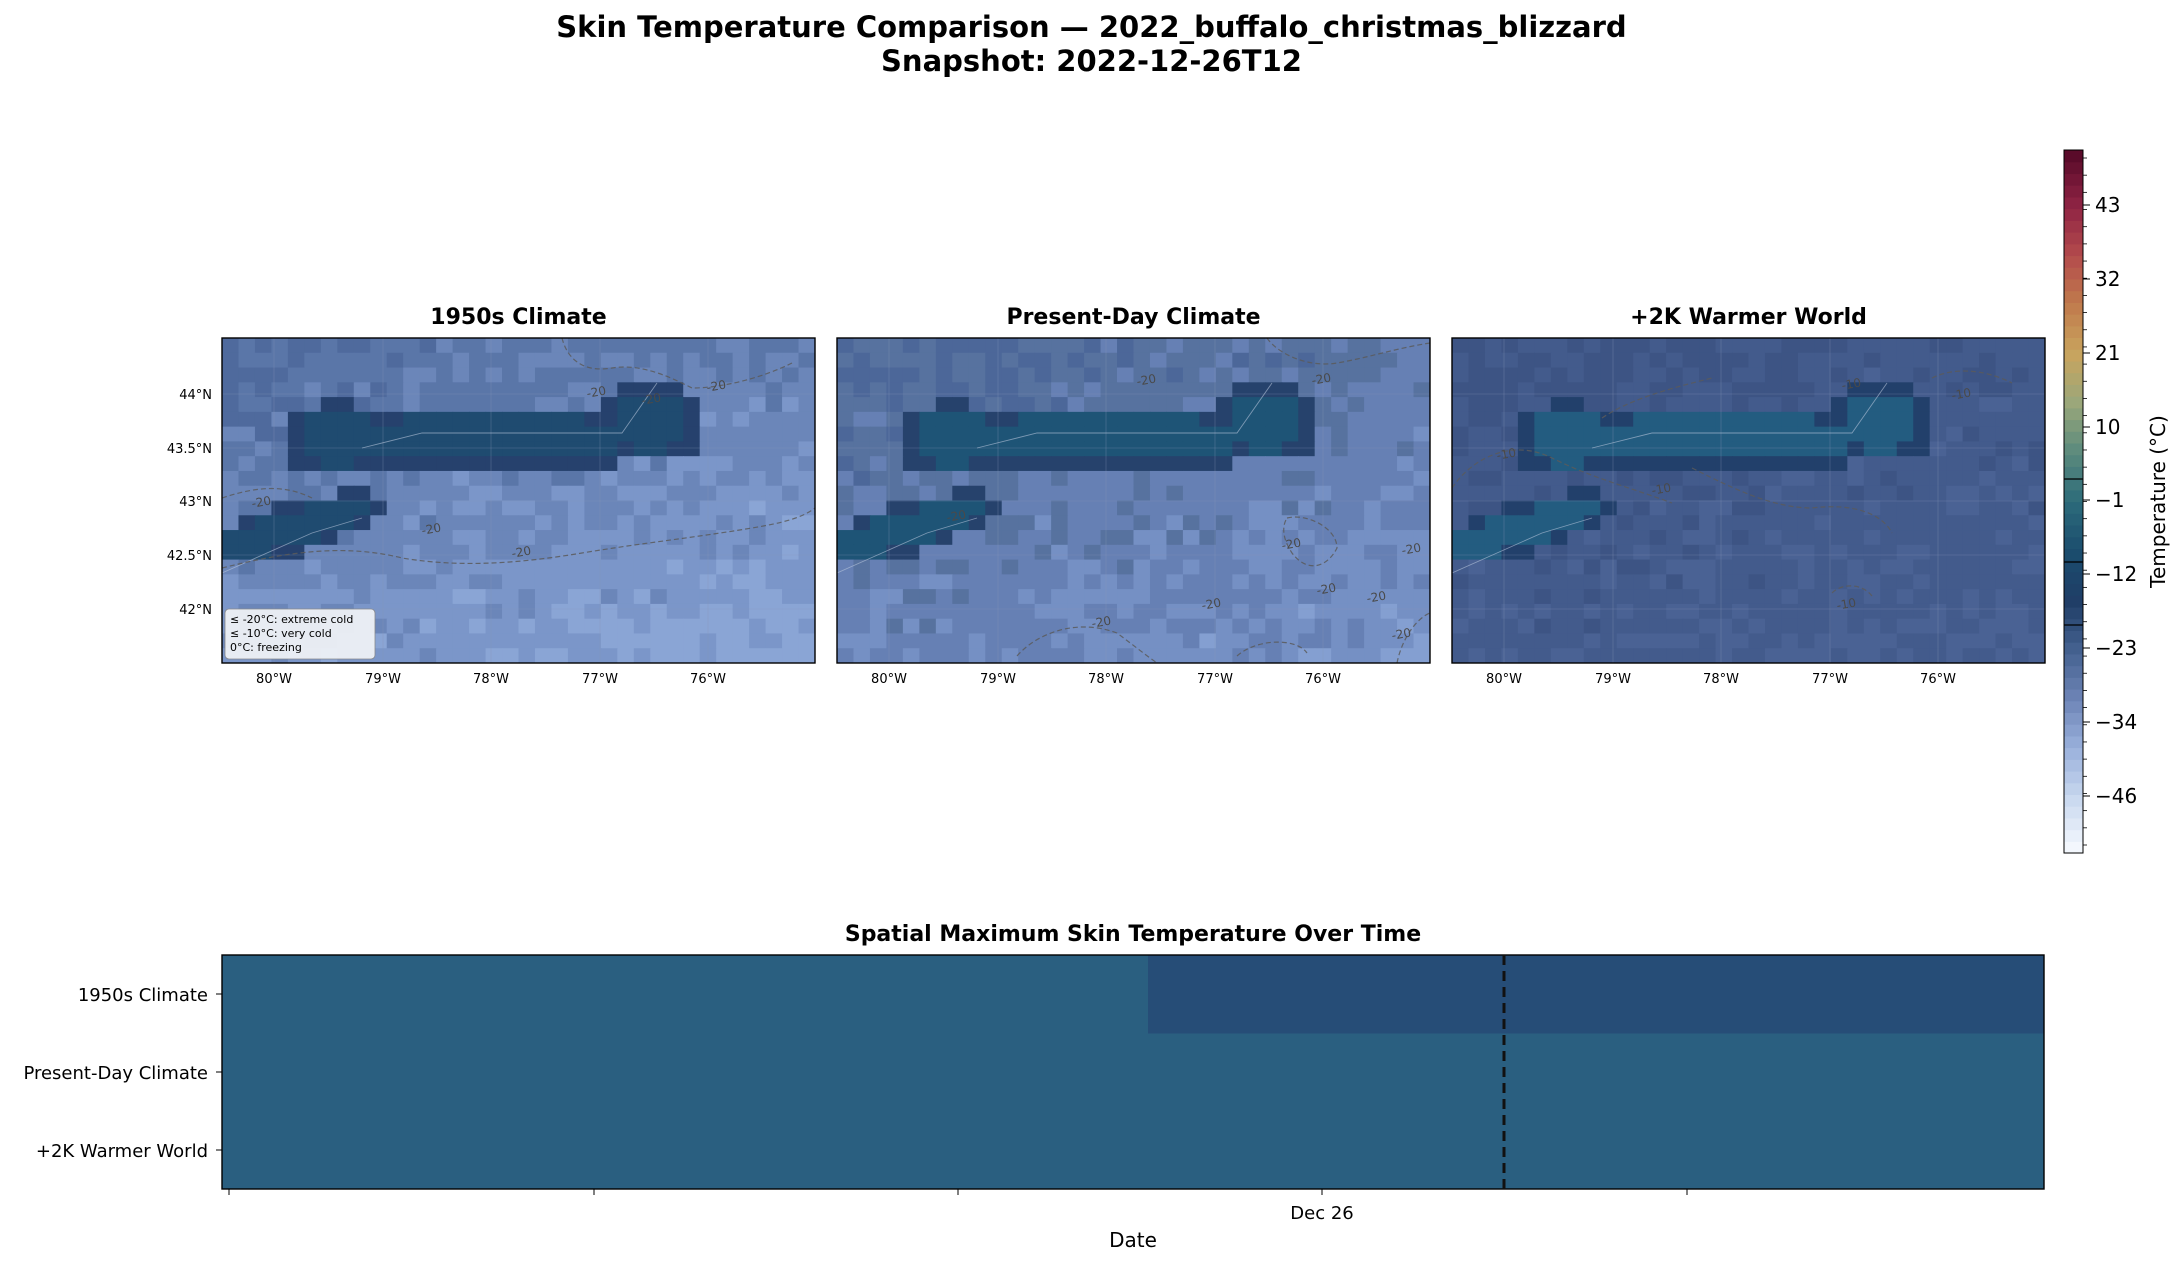  I want to click on coastline-erie, so click(292, 545).